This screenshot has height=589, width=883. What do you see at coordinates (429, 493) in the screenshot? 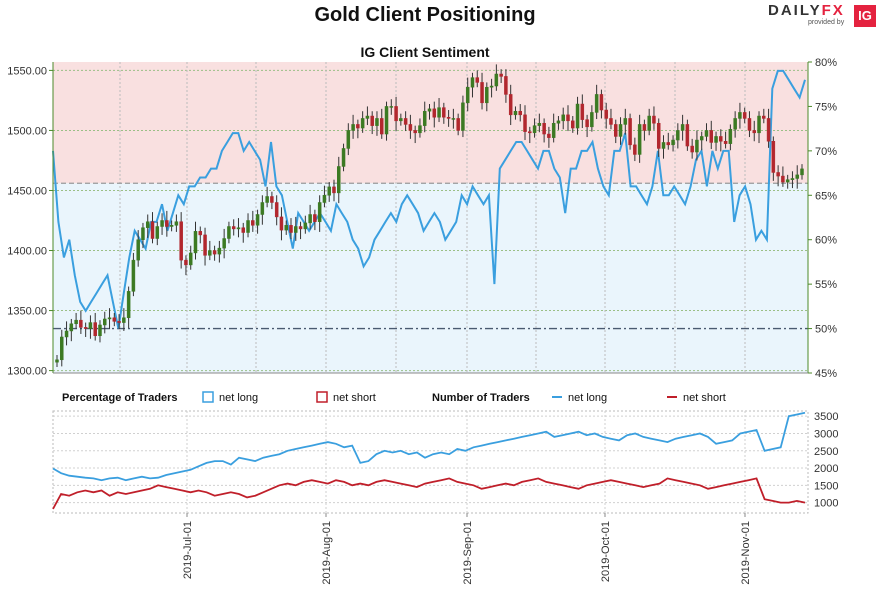
I see `net-short-count-line` at bounding box center [429, 493].